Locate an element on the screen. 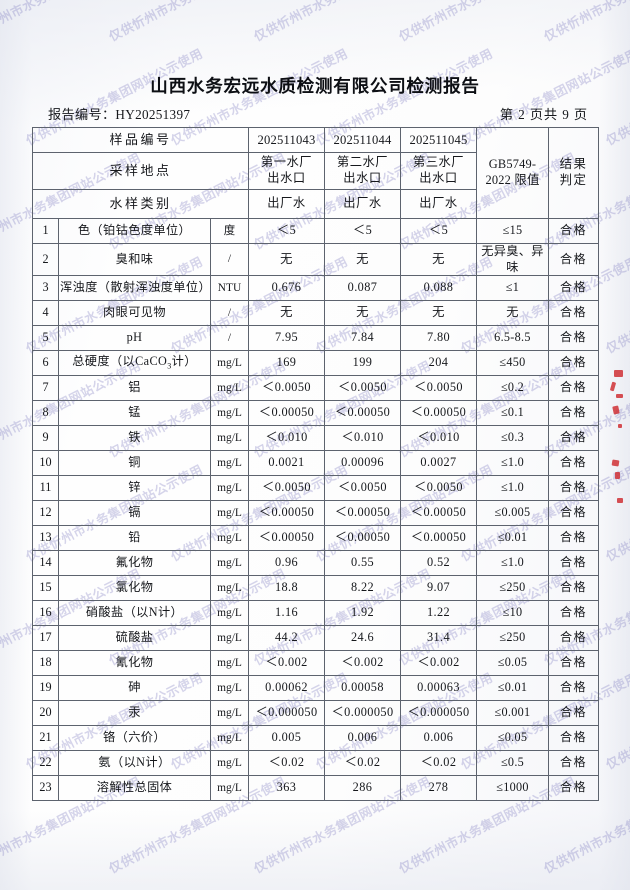 Image resolution: width=630 pixels, height=890 pixels. row-value-plant-1: 363 is located at coordinates (286, 788).